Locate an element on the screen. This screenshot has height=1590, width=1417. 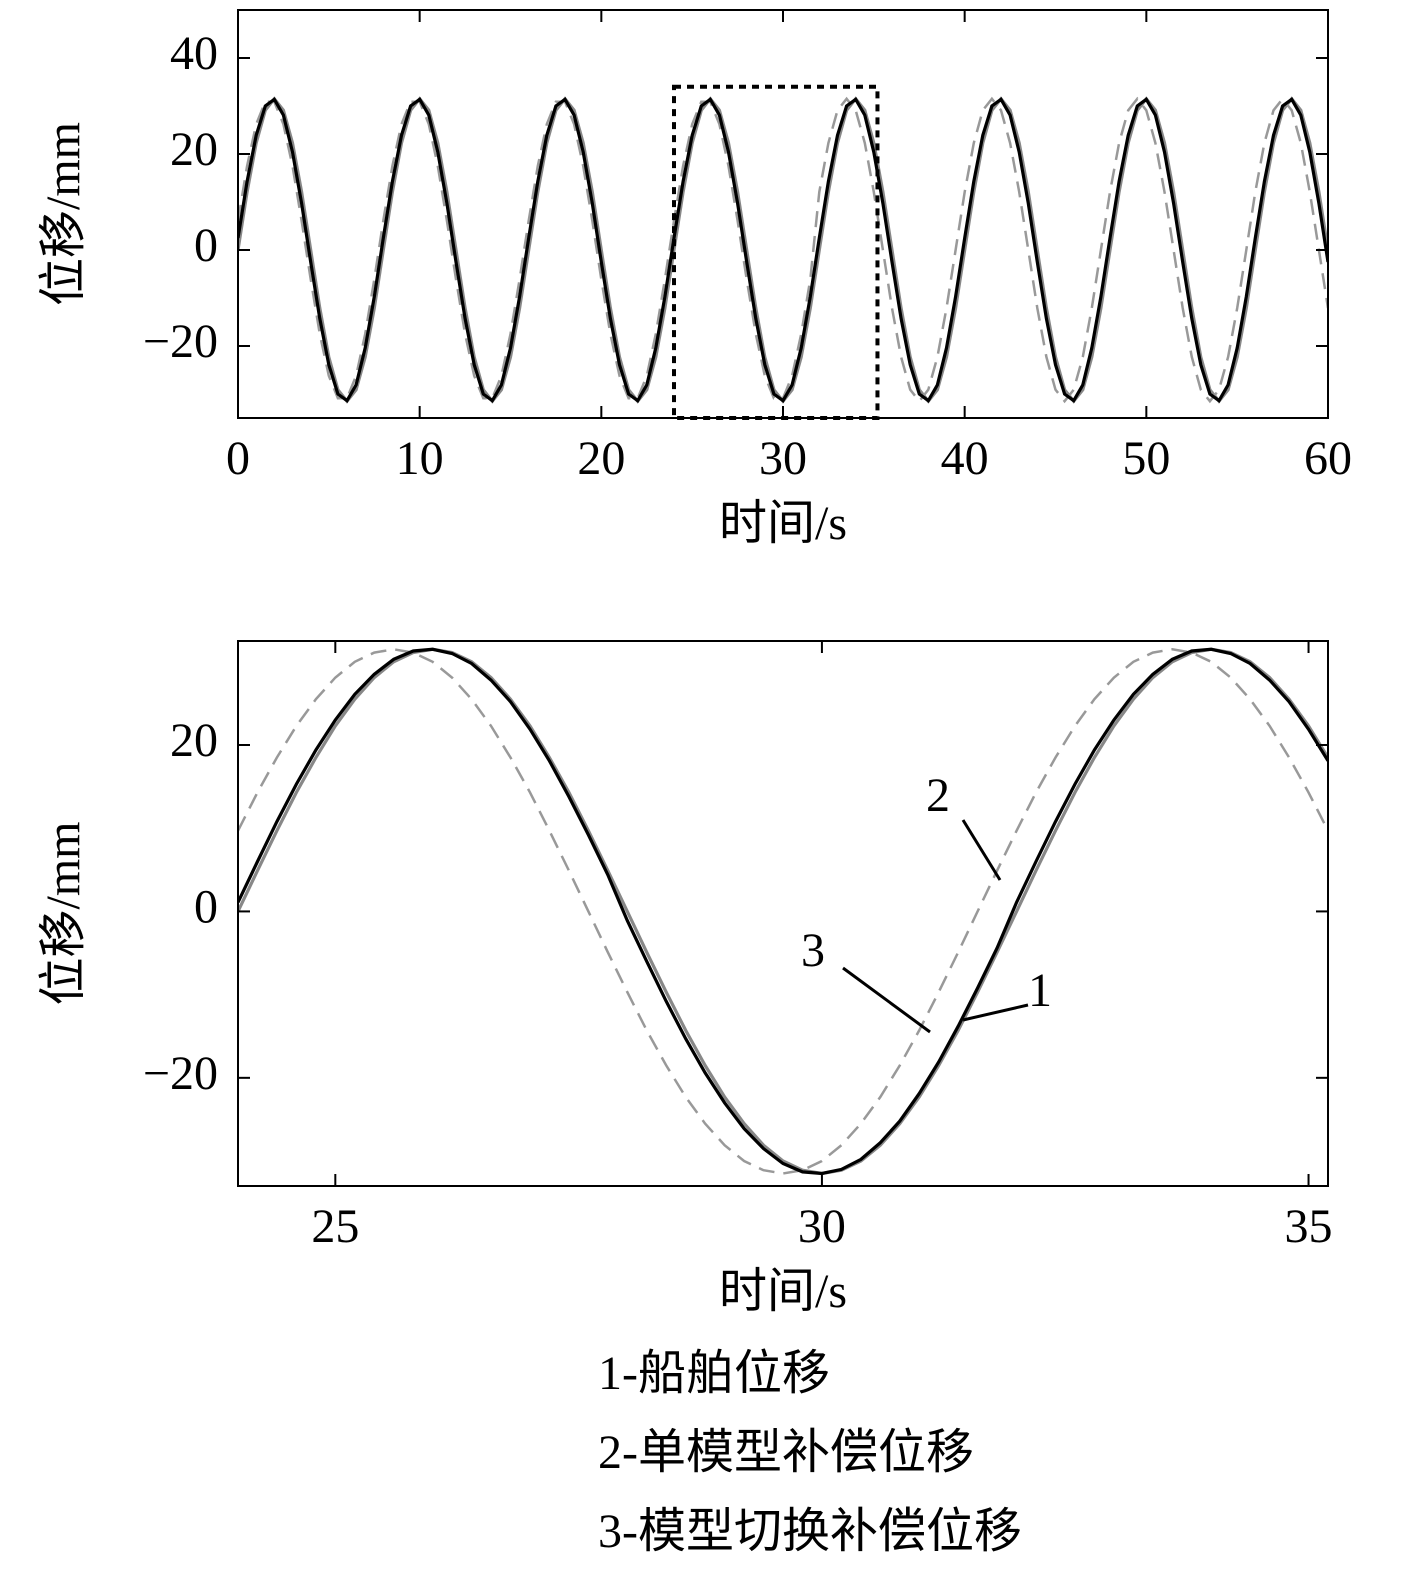
legend-entry: 3-模型切换补偿位移 is located at coordinates (810, 1531).